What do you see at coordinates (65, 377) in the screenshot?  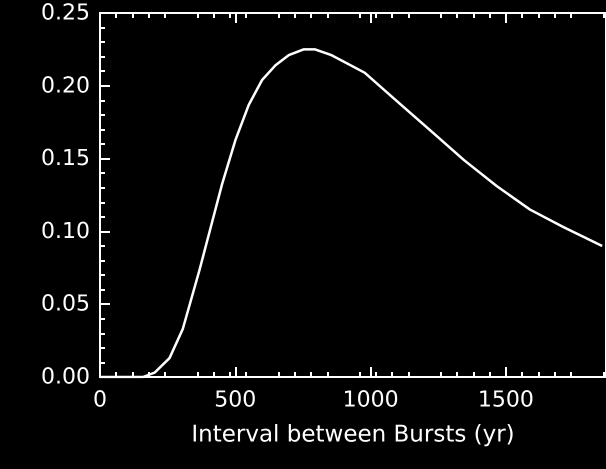 I see `y-tick-label: 0.00` at bounding box center [65, 377].